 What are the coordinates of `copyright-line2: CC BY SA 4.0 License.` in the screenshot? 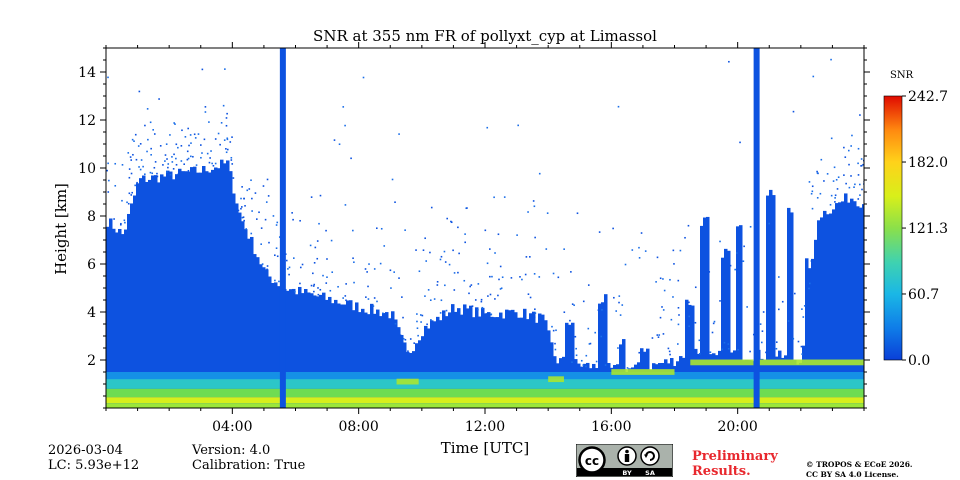 It's located at (852, 474).